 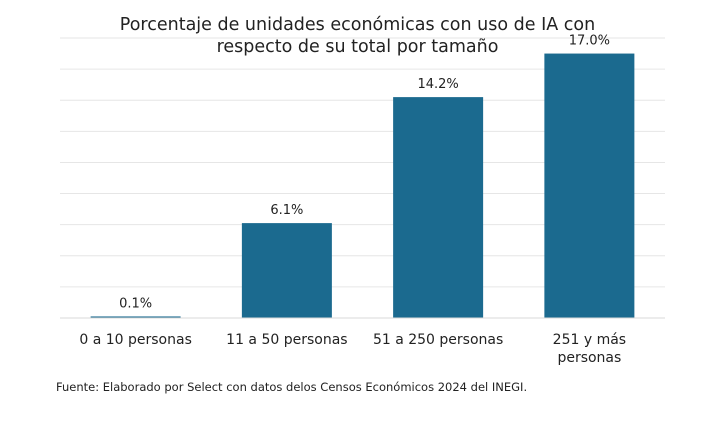 What do you see at coordinates (589, 358) in the screenshot?
I see `x-tick-label: personas` at bounding box center [589, 358].